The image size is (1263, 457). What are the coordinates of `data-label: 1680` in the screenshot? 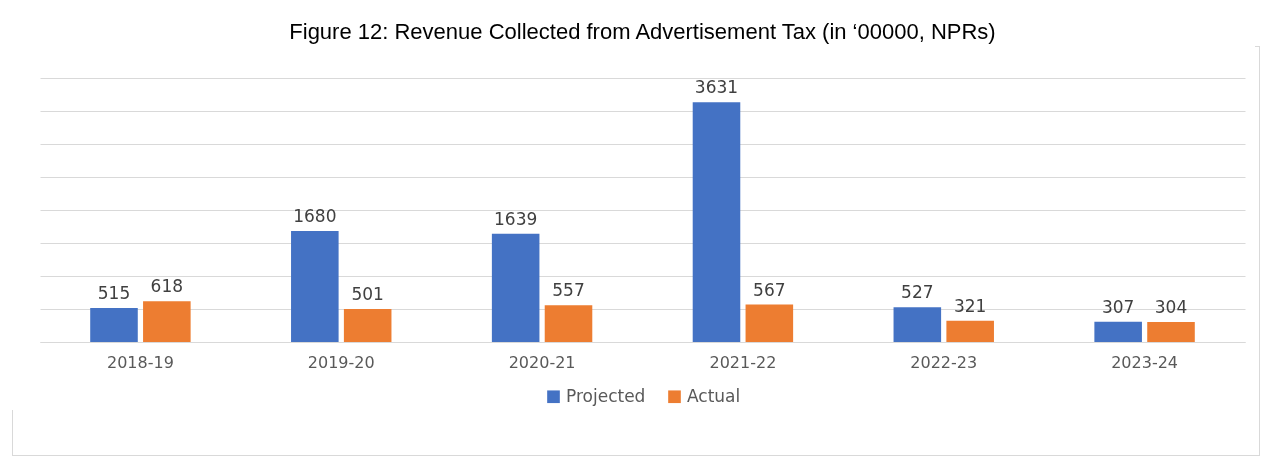 It's located at (315, 216).